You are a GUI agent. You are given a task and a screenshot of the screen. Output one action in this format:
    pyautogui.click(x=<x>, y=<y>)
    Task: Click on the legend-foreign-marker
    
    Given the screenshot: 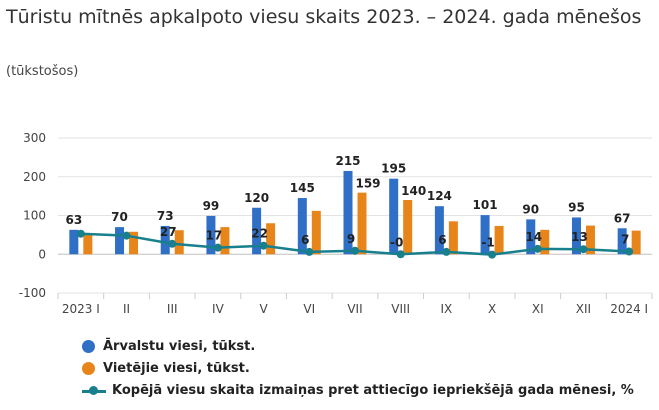 What is the action you would take?
    pyautogui.click(x=88, y=346)
    